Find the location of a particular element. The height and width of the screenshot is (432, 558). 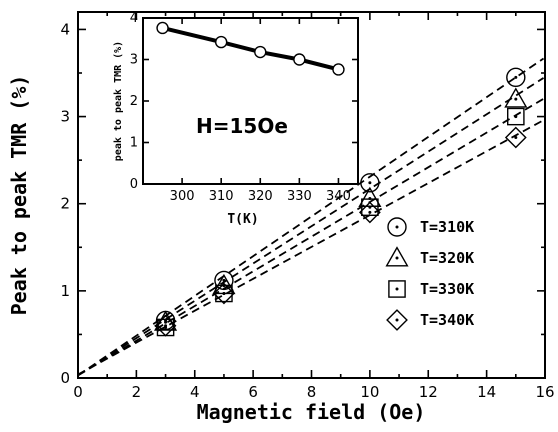

legend-marker-T=340K is located at coordinates (397, 320).